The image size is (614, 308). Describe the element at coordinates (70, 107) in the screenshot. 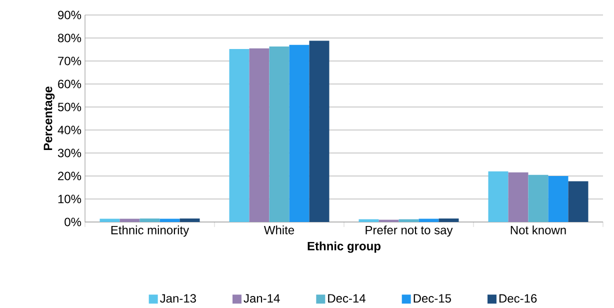

I see `y-tick-label: 50%` at that location.